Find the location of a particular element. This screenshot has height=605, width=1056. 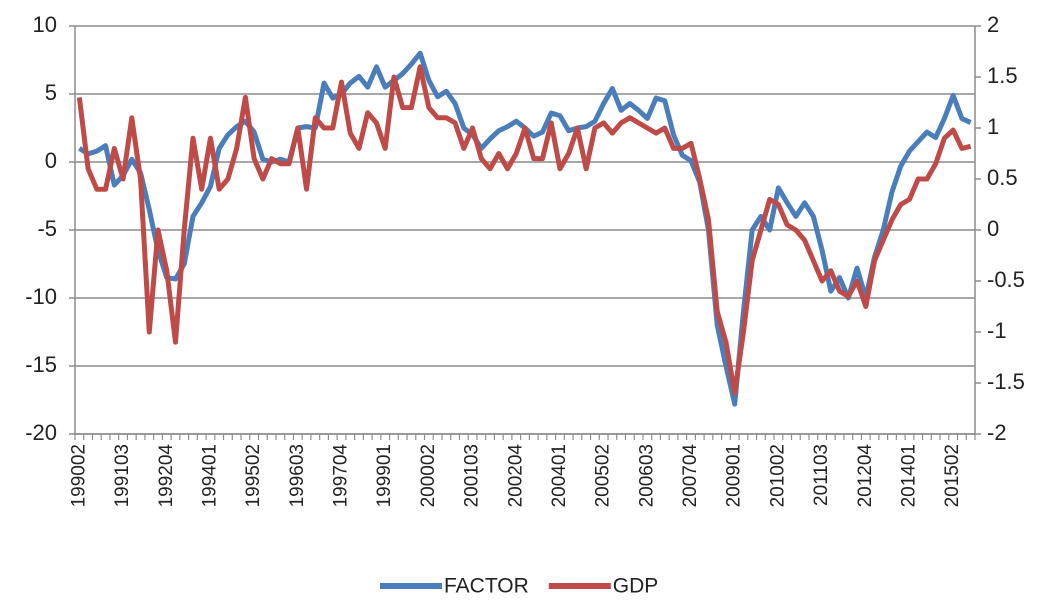

y-tick-label: -10 is located at coordinates (41, 296).